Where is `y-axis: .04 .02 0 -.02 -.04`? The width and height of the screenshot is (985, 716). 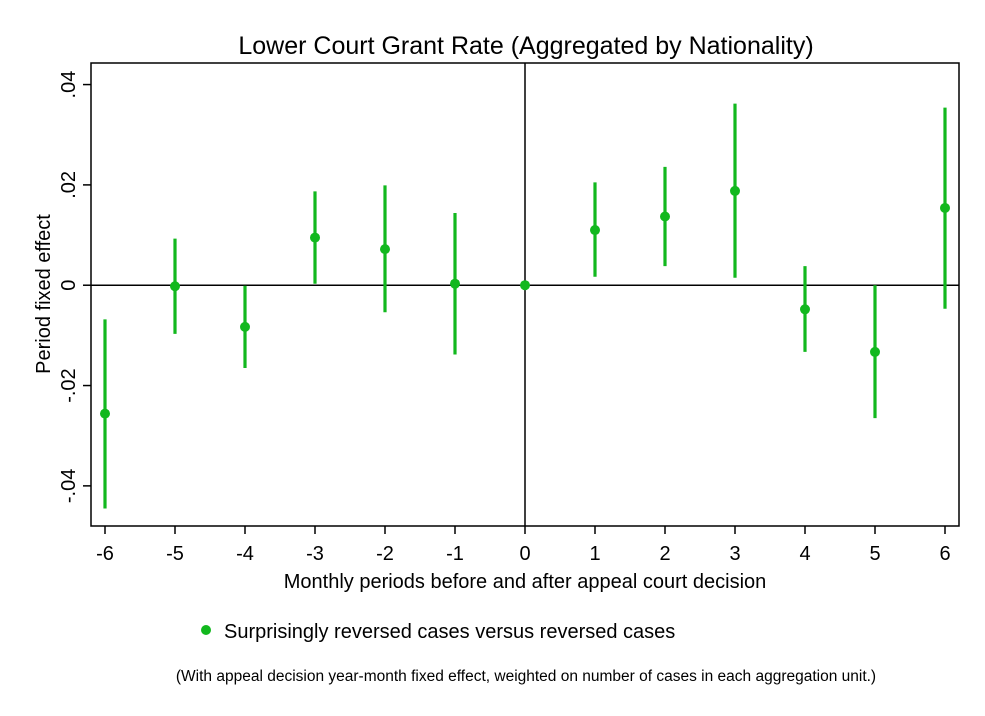 y-axis: .04 .02 0 -.02 -.04 is located at coordinates (74, 287).